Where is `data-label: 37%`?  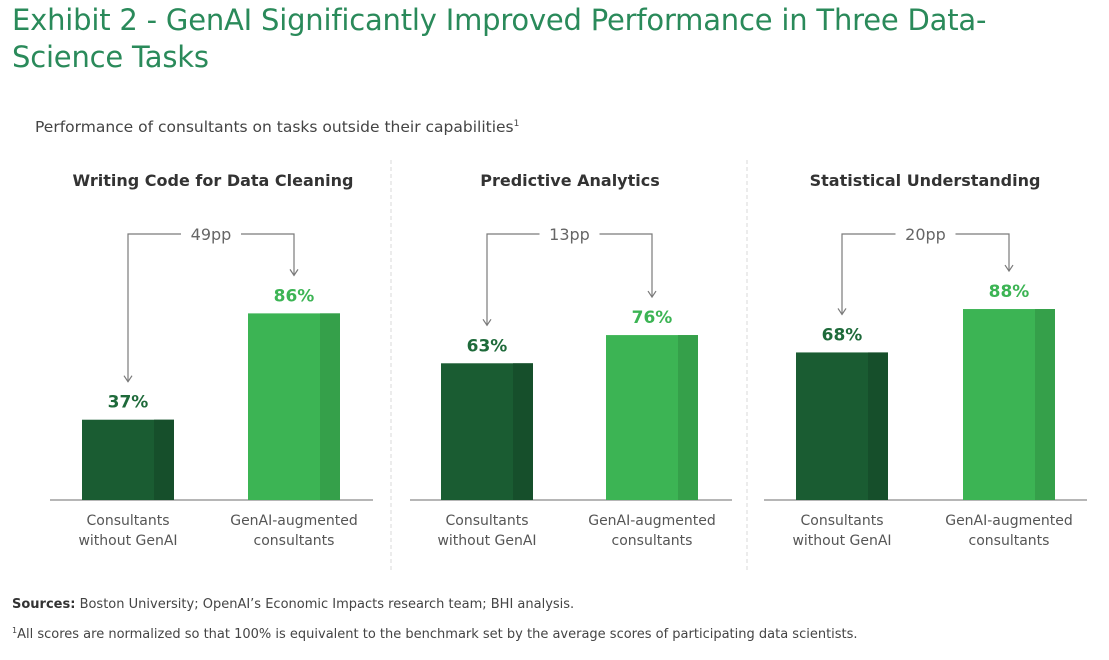
data-label: 37% is located at coordinates (128, 403).